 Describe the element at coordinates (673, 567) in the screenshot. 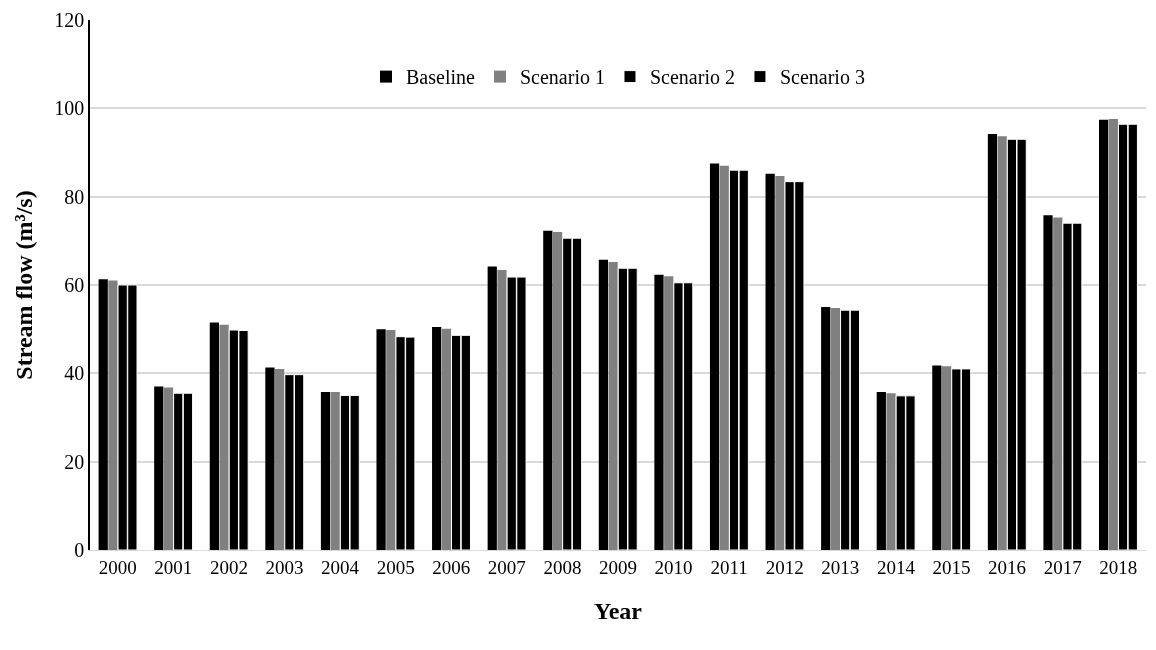

I see `x-tick-label: 2010` at that location.